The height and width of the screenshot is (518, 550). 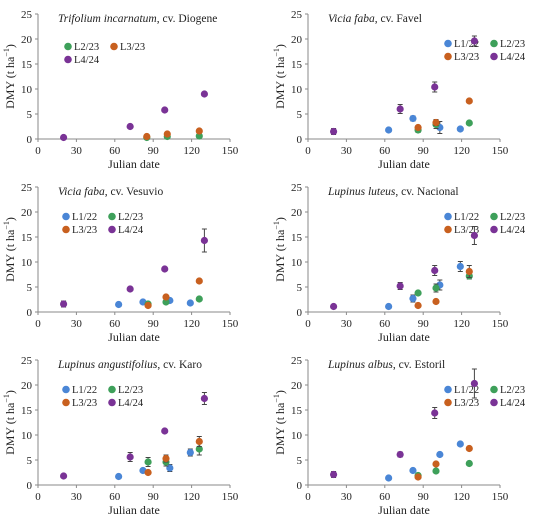 What do you see at coordinates (361, 192) in the screenshot?
I see `panel-title-species: Lupinus luteus` at bounding box center [361, 192].